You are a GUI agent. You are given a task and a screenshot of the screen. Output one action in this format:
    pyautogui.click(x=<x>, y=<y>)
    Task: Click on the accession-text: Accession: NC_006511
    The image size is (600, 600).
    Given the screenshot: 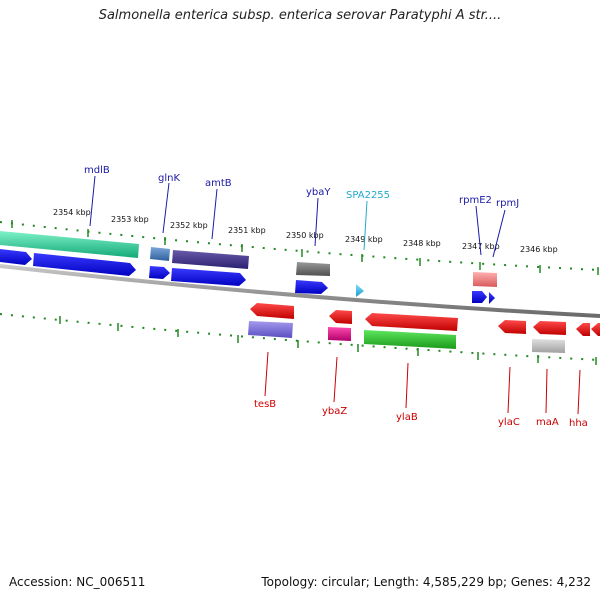 What is the action you would take?
    pyautogui.click(x=77, y=582)
    